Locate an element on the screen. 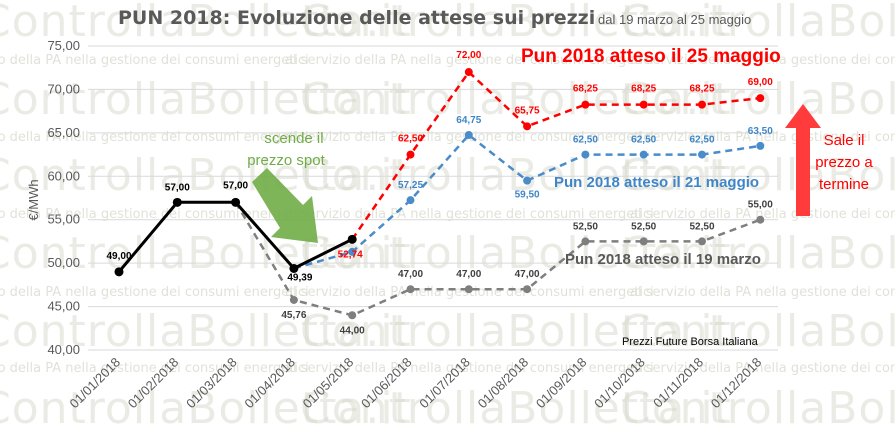 The height and width of the screenshot is (443, 895). y-axis-ticks: 40,00 45,00 50,00 55,00 60,00 65,00 70,00 75,00 is located at coordinates (63, 197).